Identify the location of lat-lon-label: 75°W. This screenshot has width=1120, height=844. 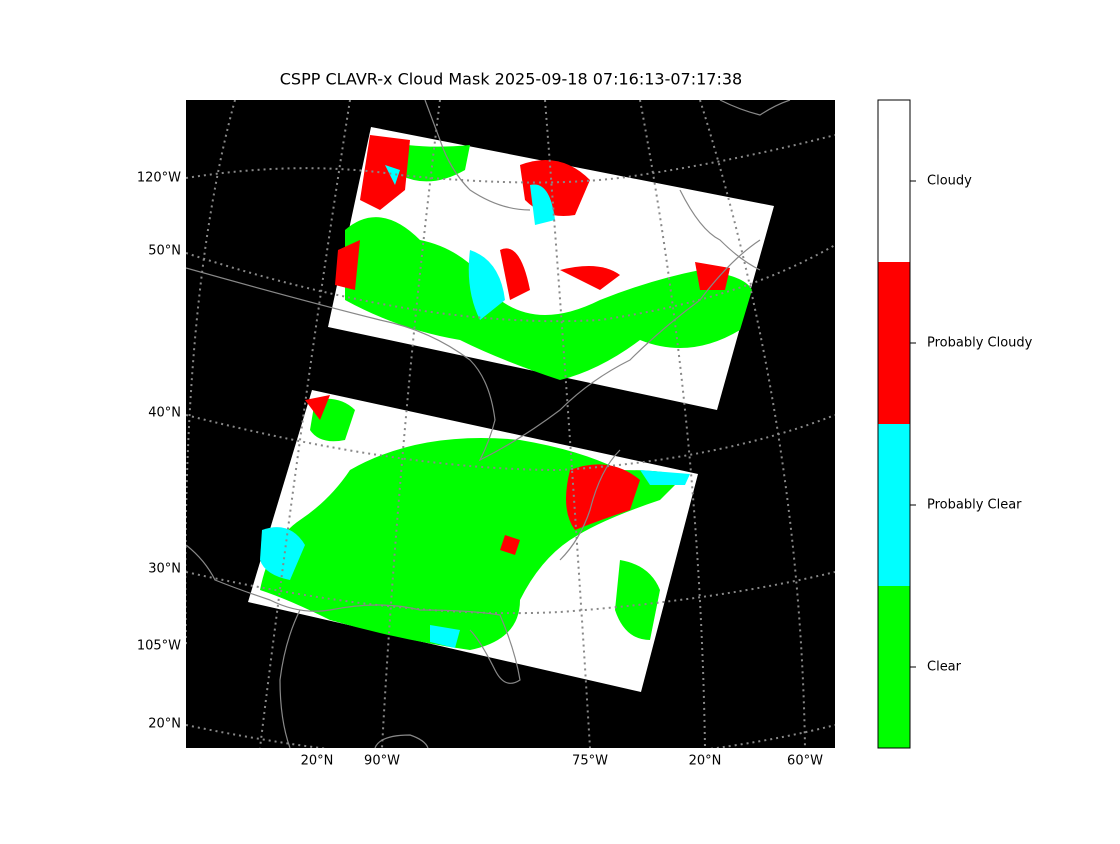
(590, 761).